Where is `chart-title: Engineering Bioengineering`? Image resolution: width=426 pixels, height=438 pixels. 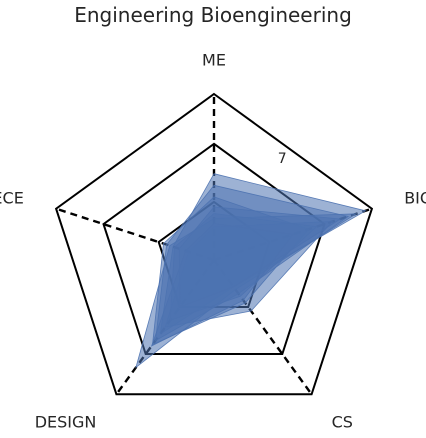
chart-title: Engineering Bioengineering is located at coordinates (213, 15).